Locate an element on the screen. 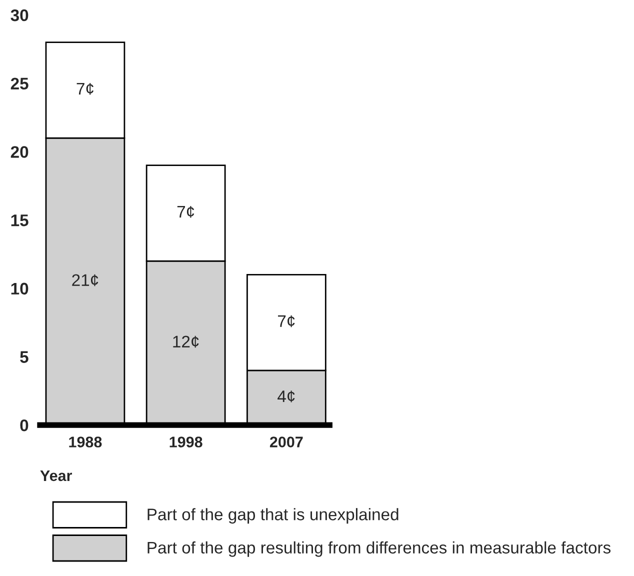 This screenshot has width=634, height=576. x-axis-title: Year is located at coordinates (56, 476).